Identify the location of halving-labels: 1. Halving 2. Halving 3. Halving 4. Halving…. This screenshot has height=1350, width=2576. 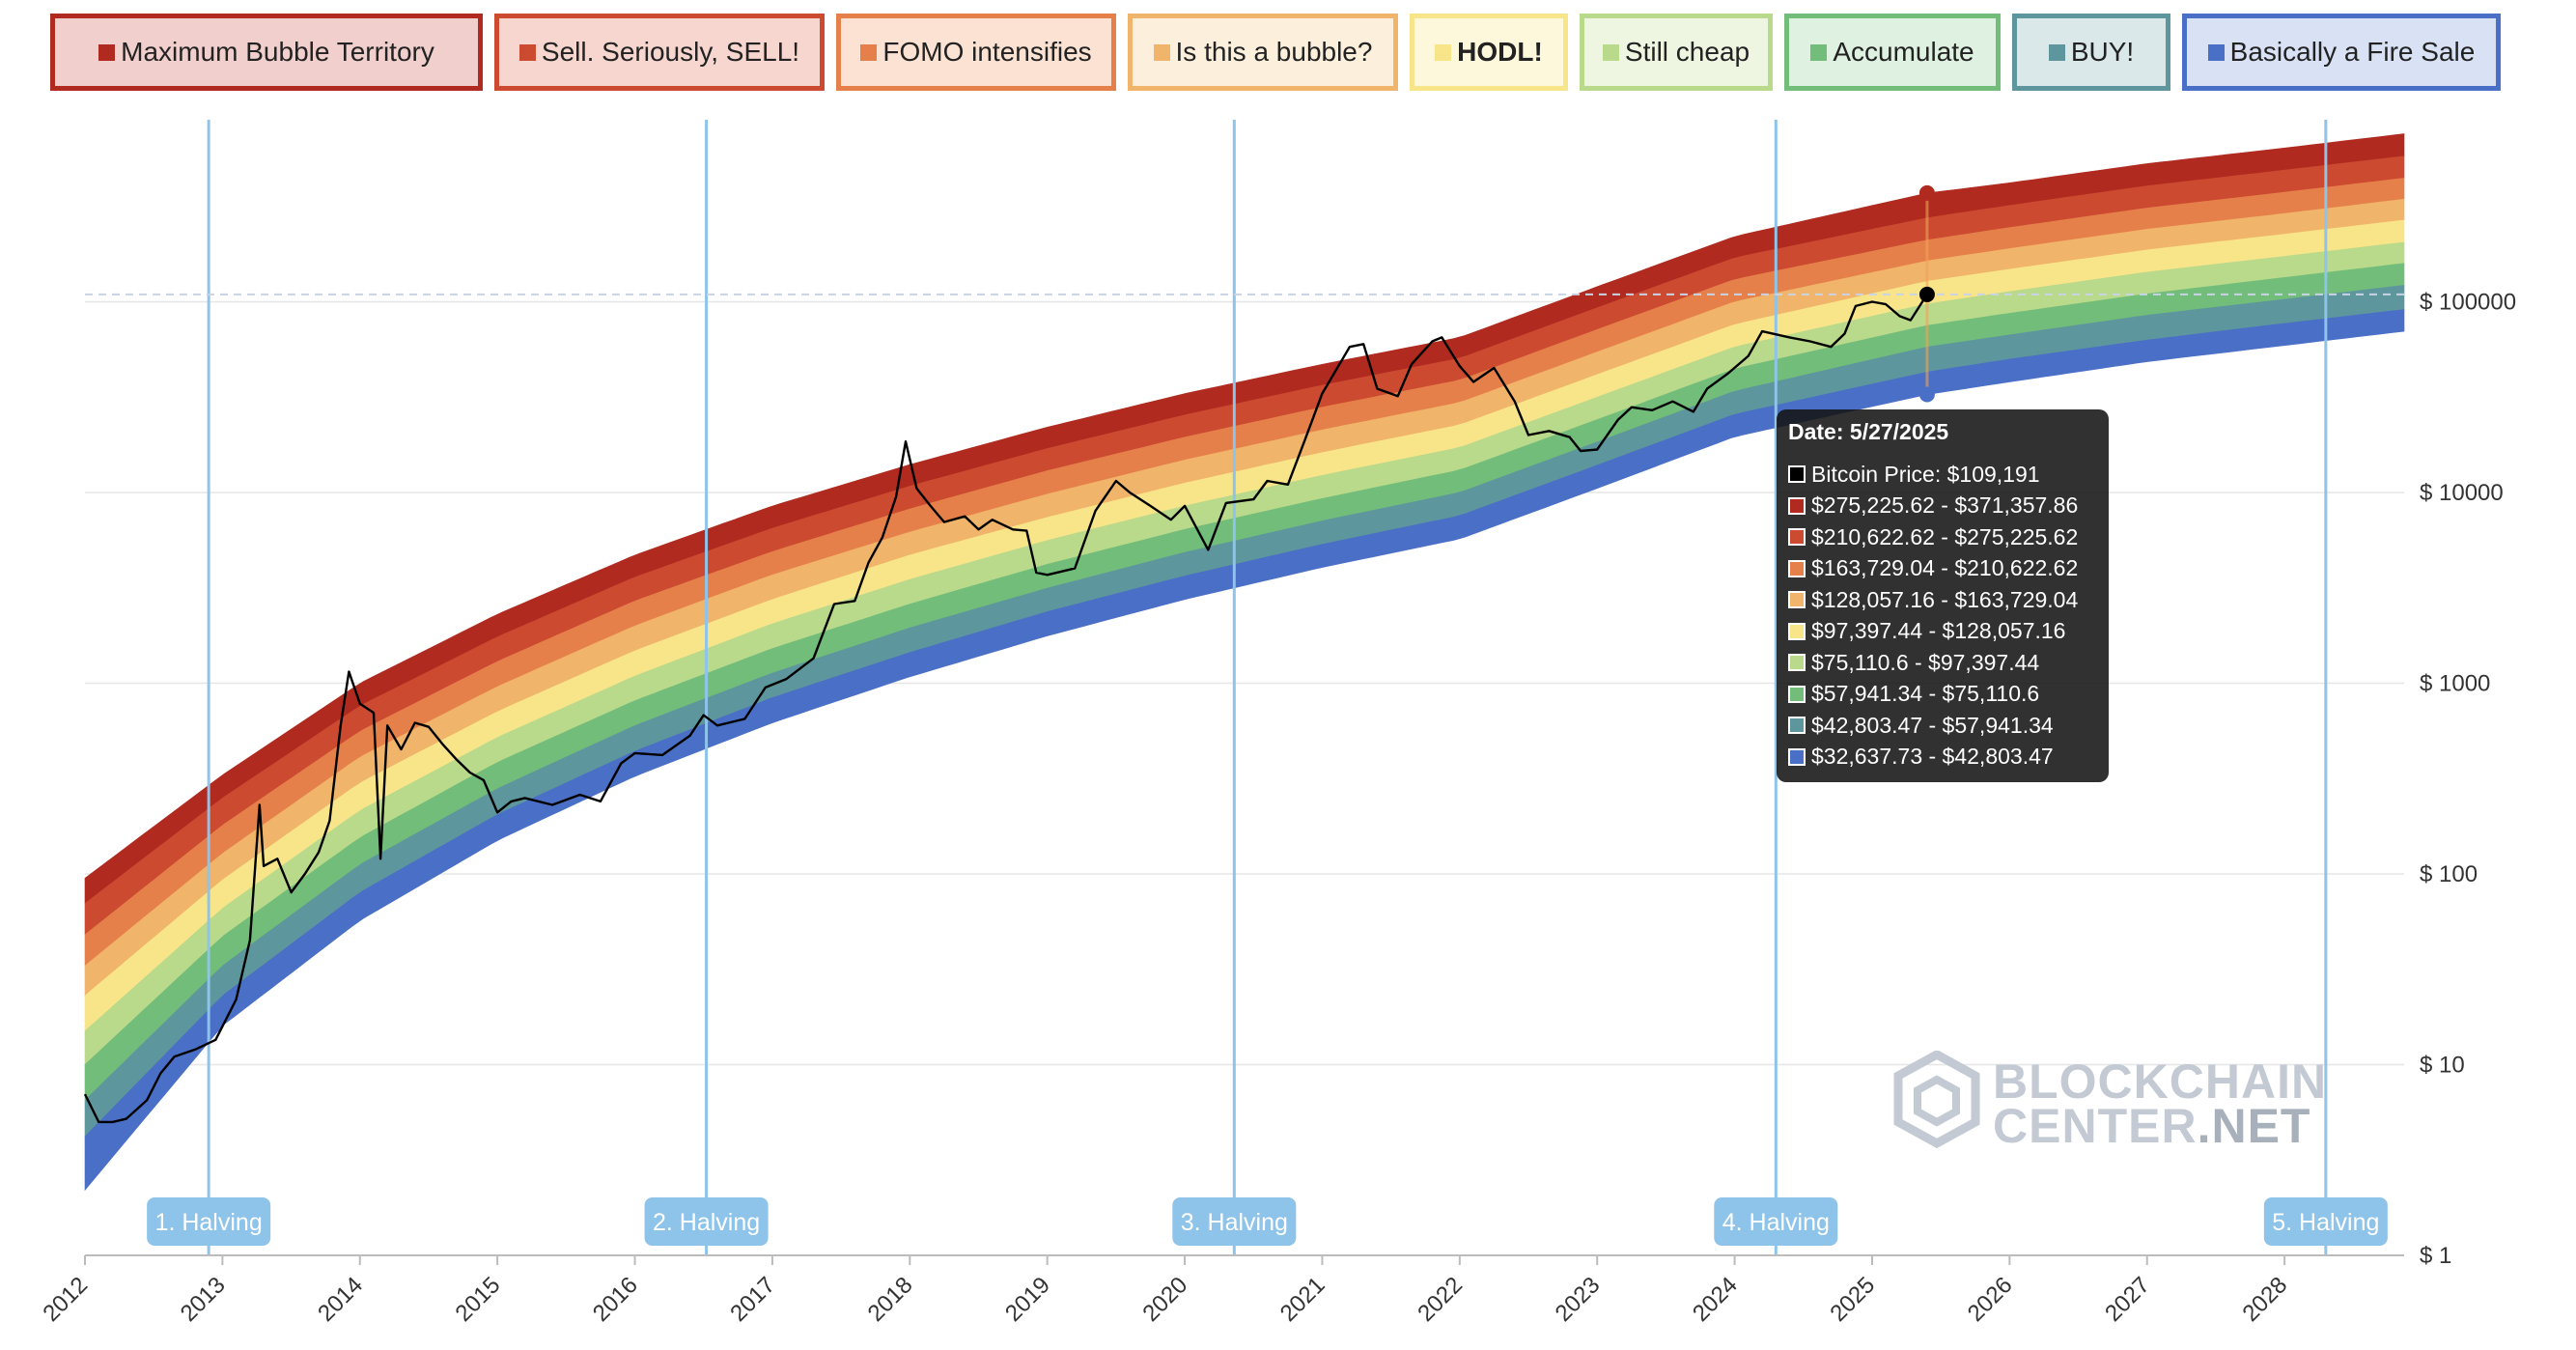
(1268, 1221).